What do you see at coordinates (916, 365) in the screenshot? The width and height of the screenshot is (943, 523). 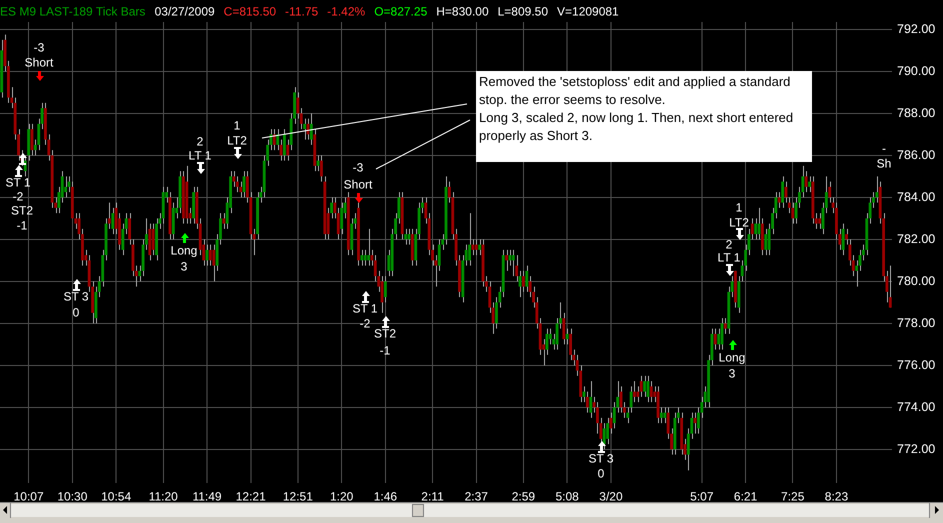 I see `y-tick-label: 776.00` at bounding box center [916, 365].